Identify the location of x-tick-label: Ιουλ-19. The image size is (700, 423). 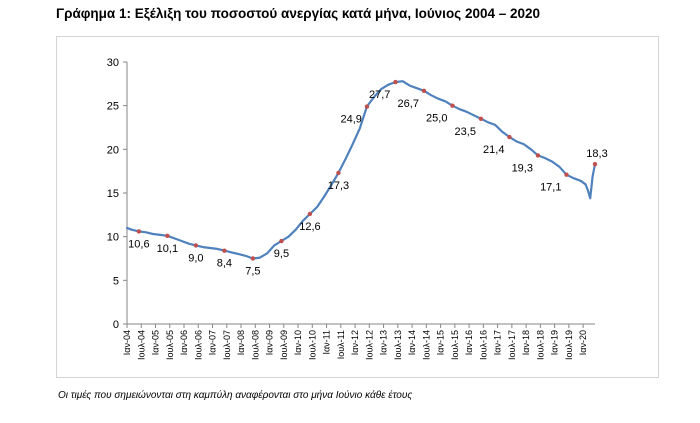
(569, 345).